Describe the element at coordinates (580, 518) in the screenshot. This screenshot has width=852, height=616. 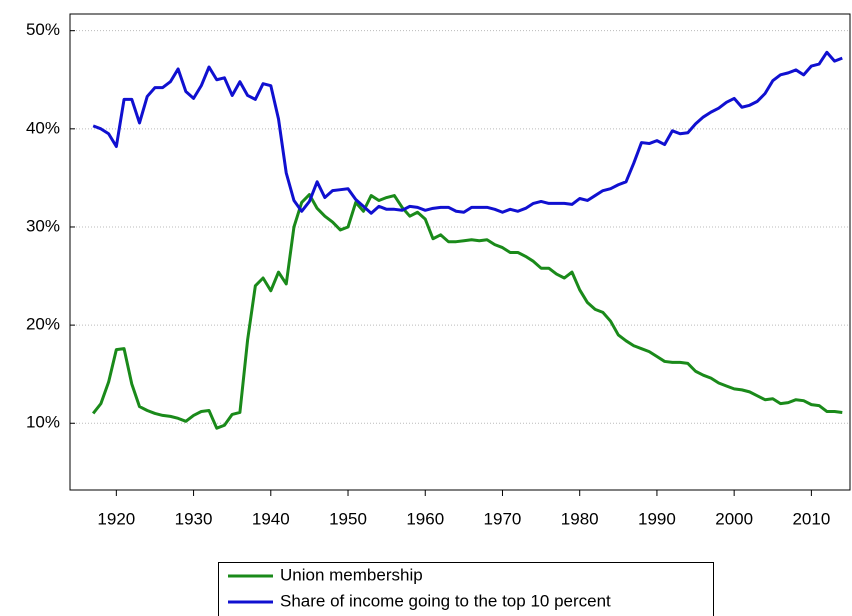
I see `x-tick-label: 1980` at that location.